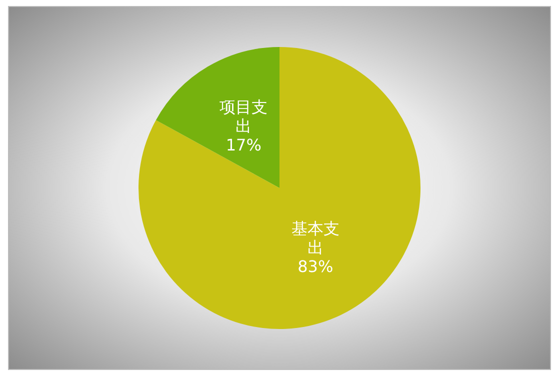 Image resolution: width=559 pixels, height=376 pixels. Describe the element at coordinates (316, 266) in the screenshot. I see `data-label: 83%` at that location.